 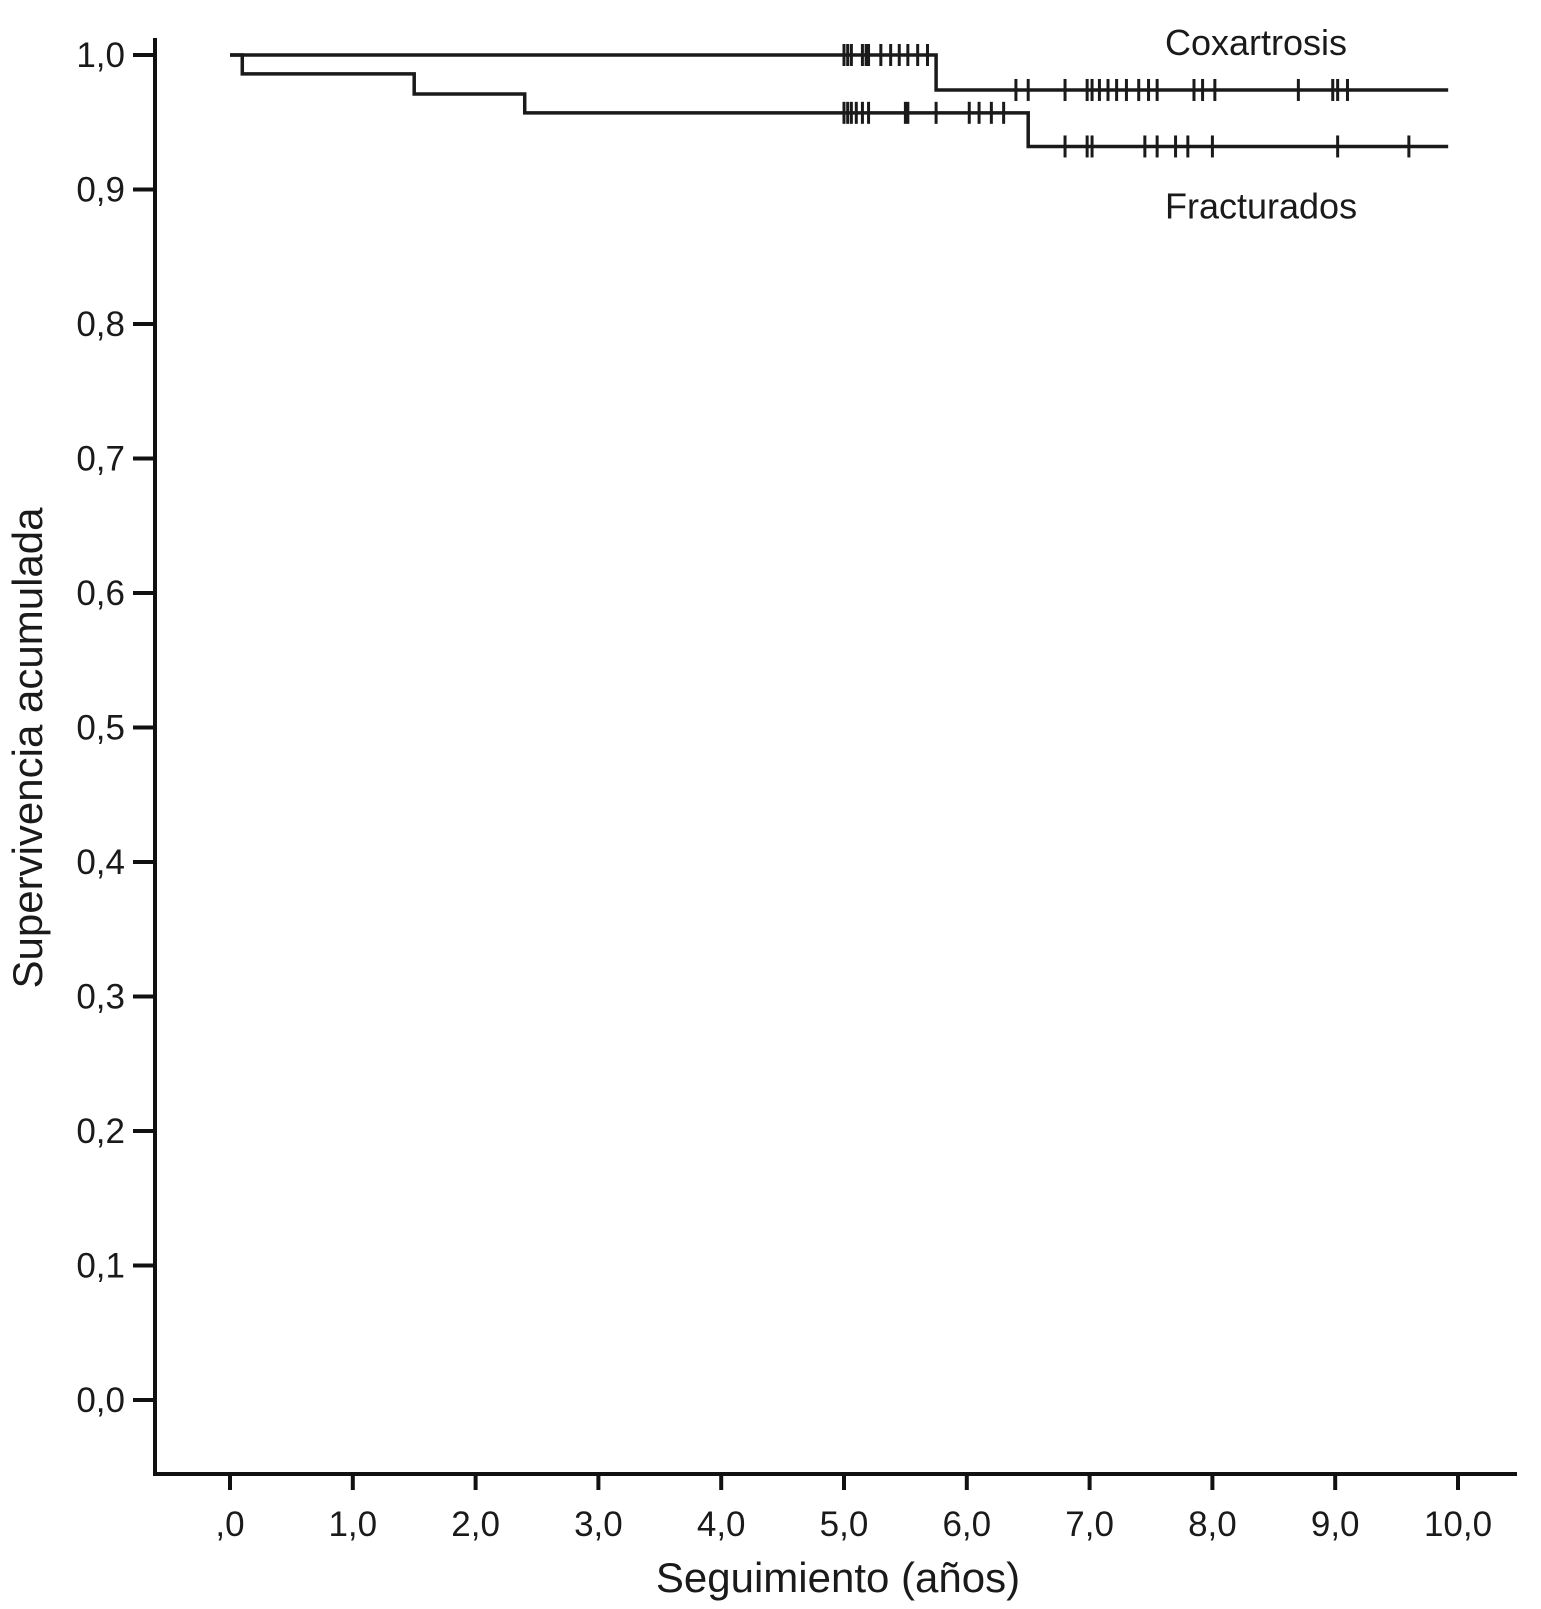 I want to click on x-tick-label: 9,0, so click(x=1335, y=1524).